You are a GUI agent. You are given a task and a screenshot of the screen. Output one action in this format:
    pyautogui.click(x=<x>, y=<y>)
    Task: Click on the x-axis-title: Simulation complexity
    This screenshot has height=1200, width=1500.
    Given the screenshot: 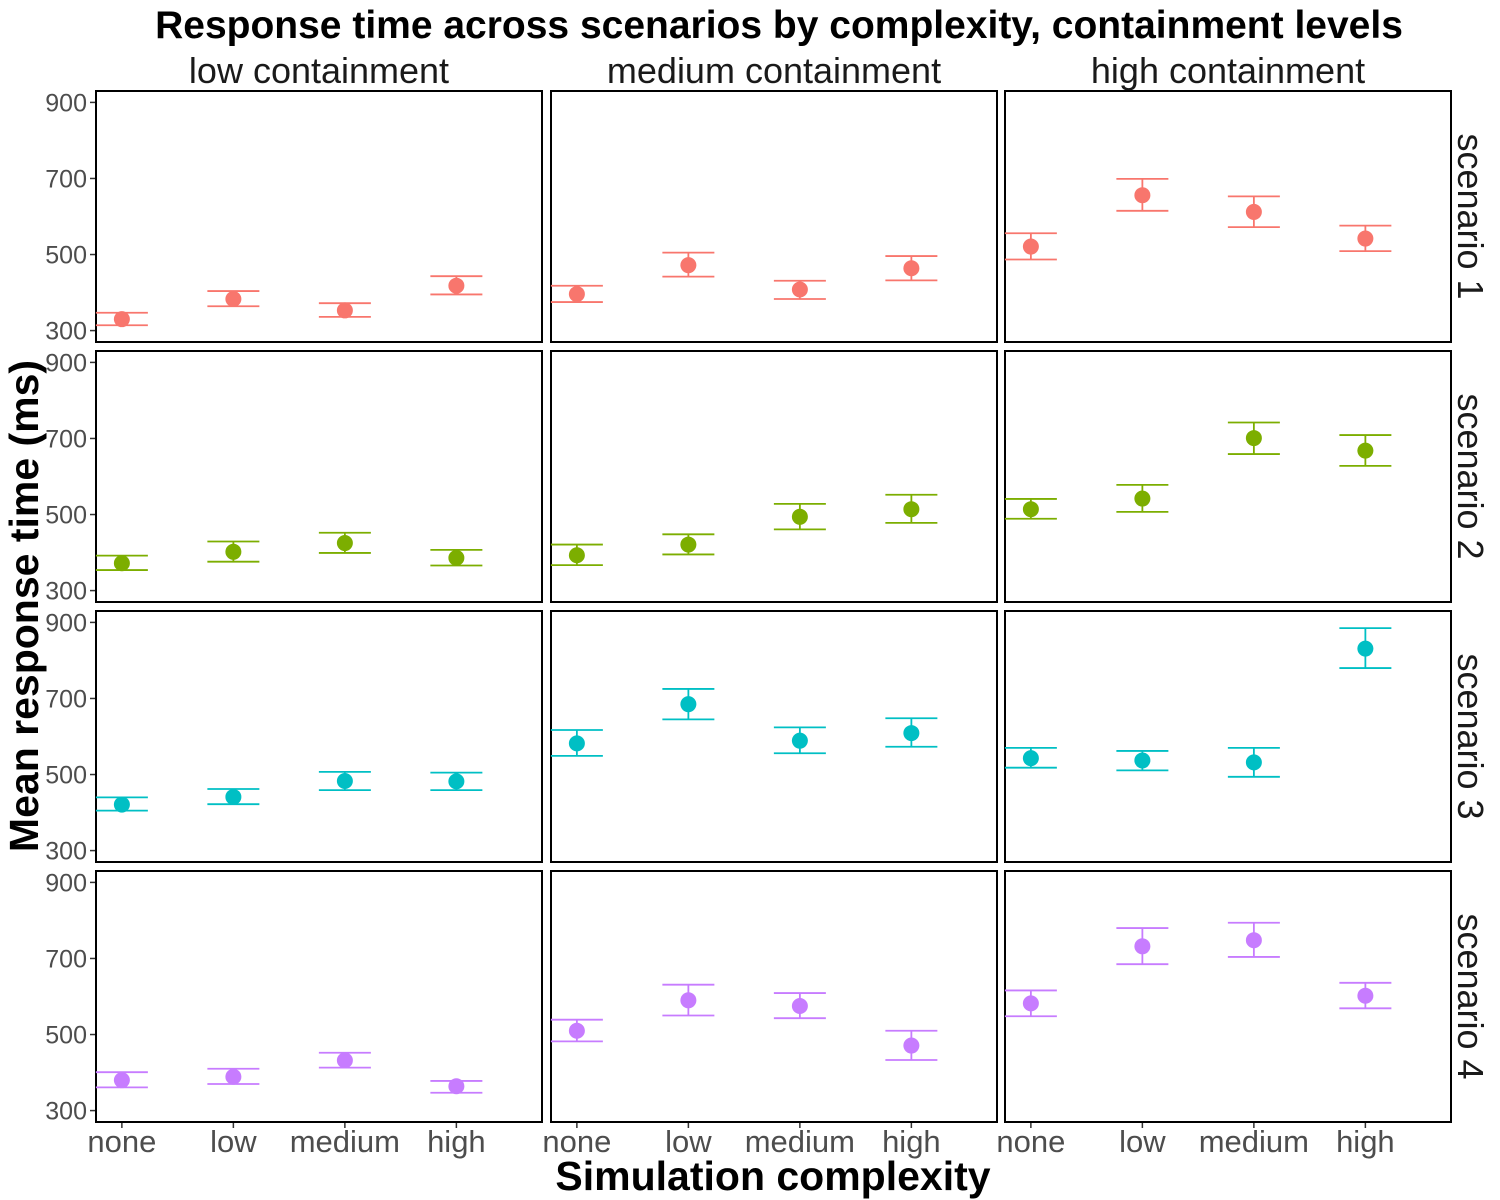 What is the action you would take?
    pyautogui.click(x=772, y=1176)
    